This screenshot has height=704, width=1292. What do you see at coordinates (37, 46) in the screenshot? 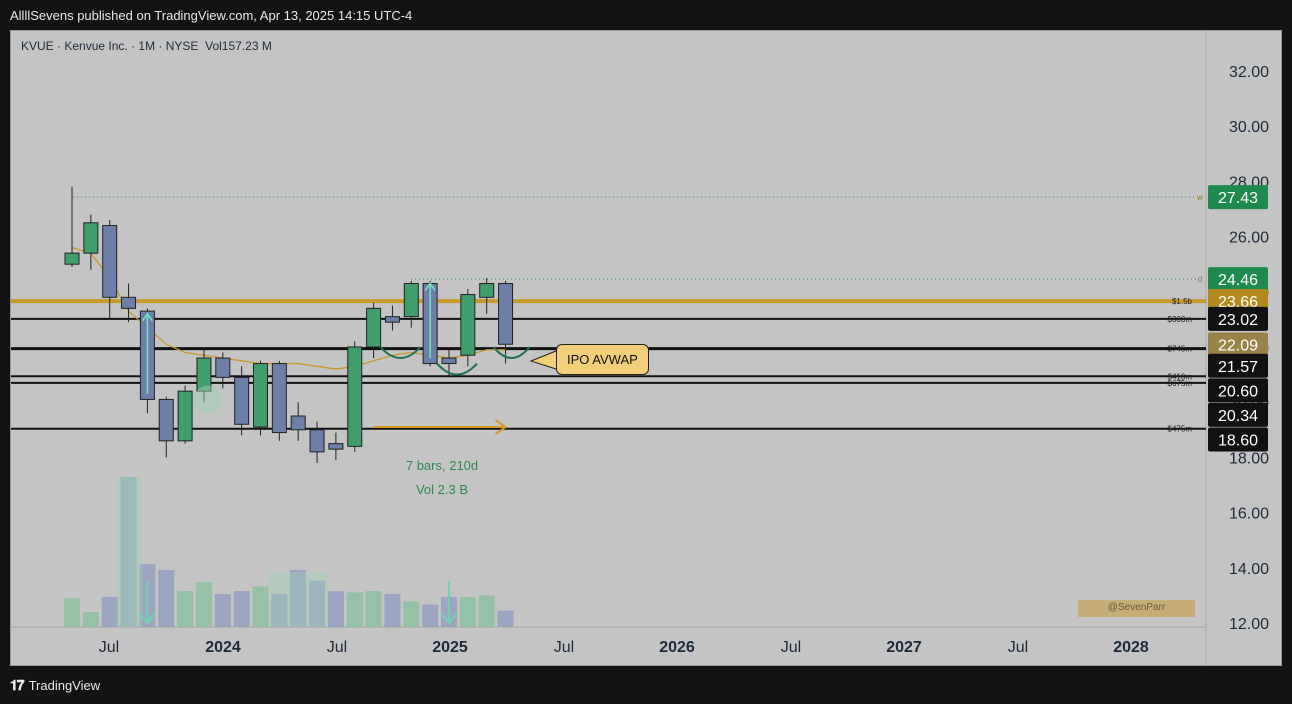
I see `legend-symbol: KVUE` at bounding box center [37, 46].